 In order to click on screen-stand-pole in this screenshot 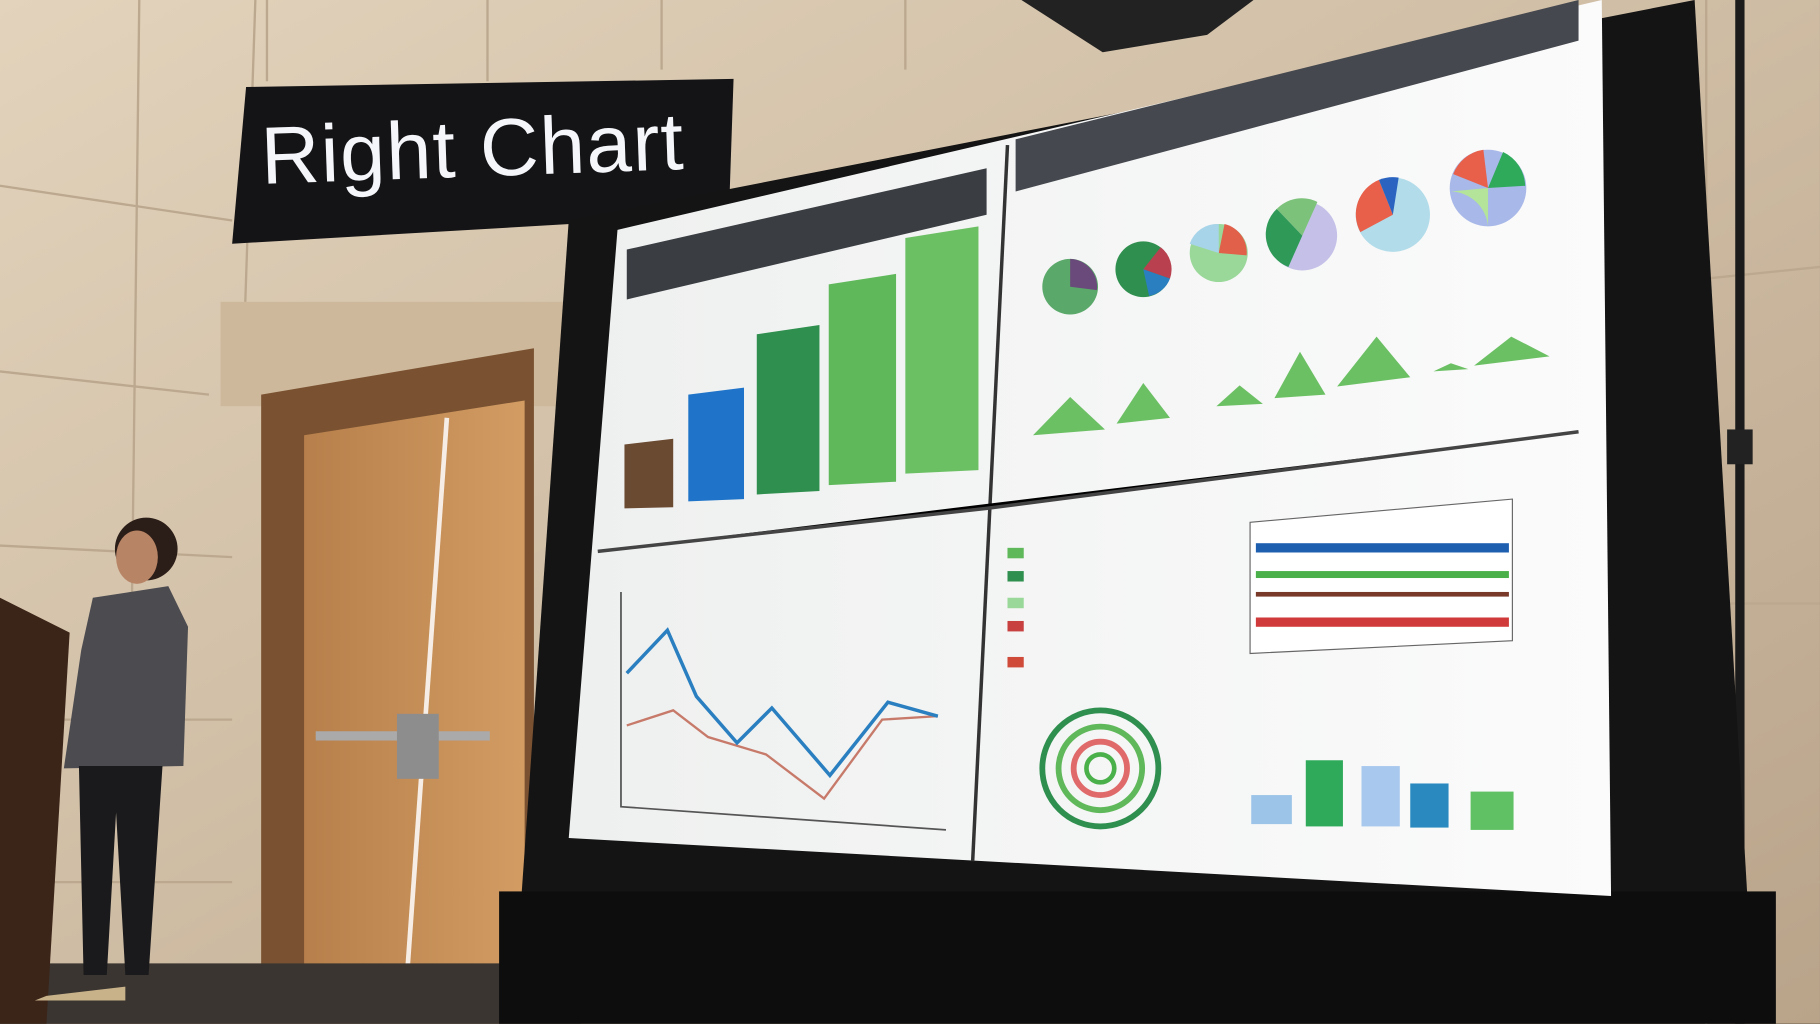, I will do `click(1740, 512)`.